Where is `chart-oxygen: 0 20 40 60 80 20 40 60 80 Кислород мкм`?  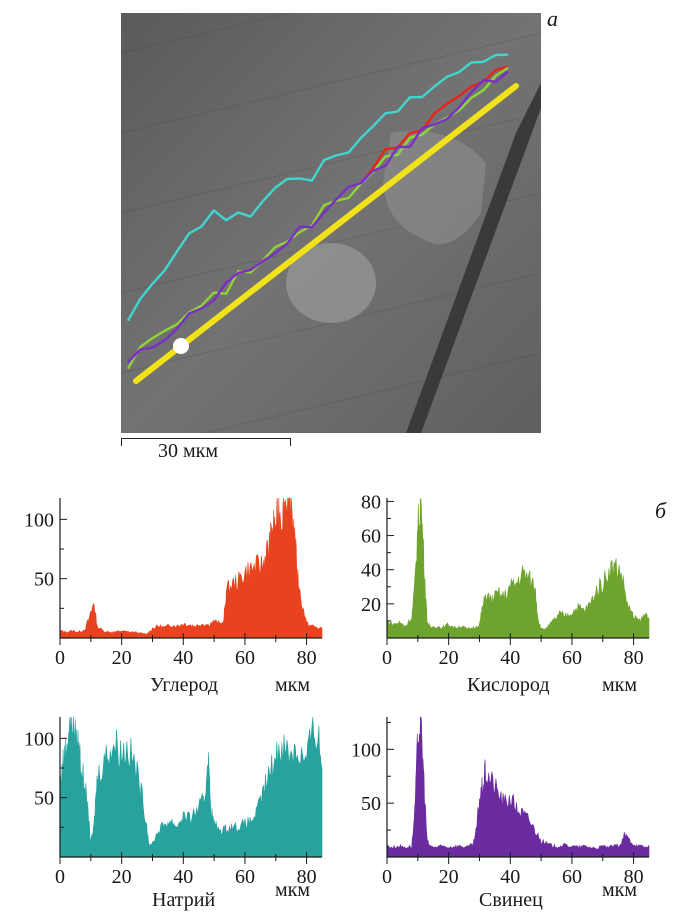
chart-oxygen: 0 20 40 60 80 20 40 60 80 Кислород мкм is located at coordinates (505, 593).